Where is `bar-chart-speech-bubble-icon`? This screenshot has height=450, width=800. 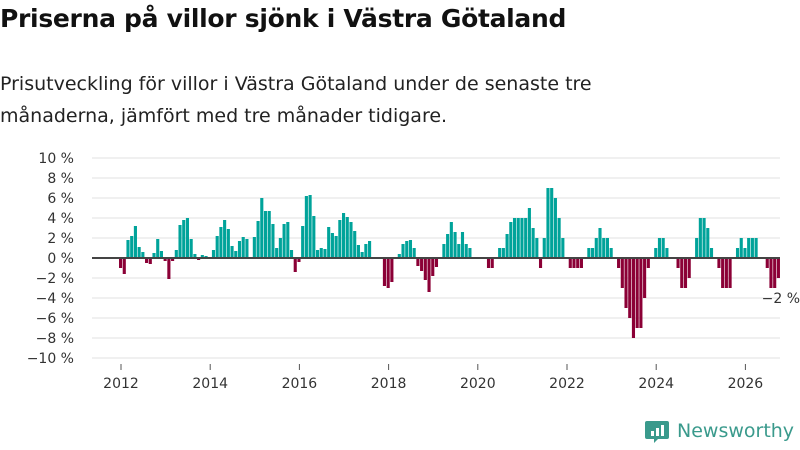 bar-chart-speech-bubble-icon is located at coordinates (657, 432).